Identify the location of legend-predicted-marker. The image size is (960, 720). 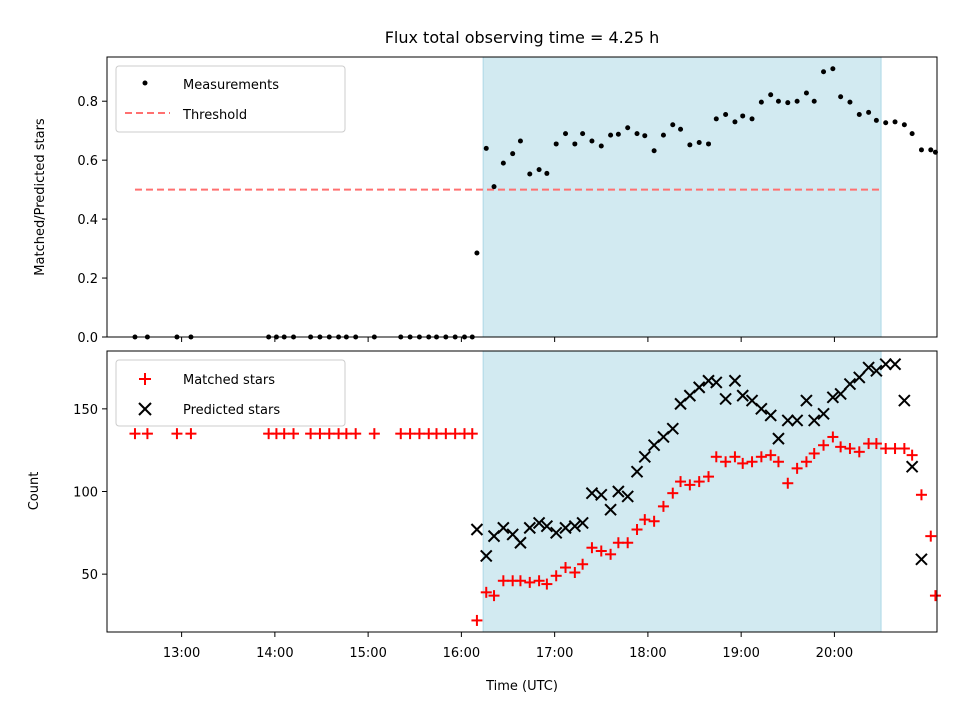
(145, 409).